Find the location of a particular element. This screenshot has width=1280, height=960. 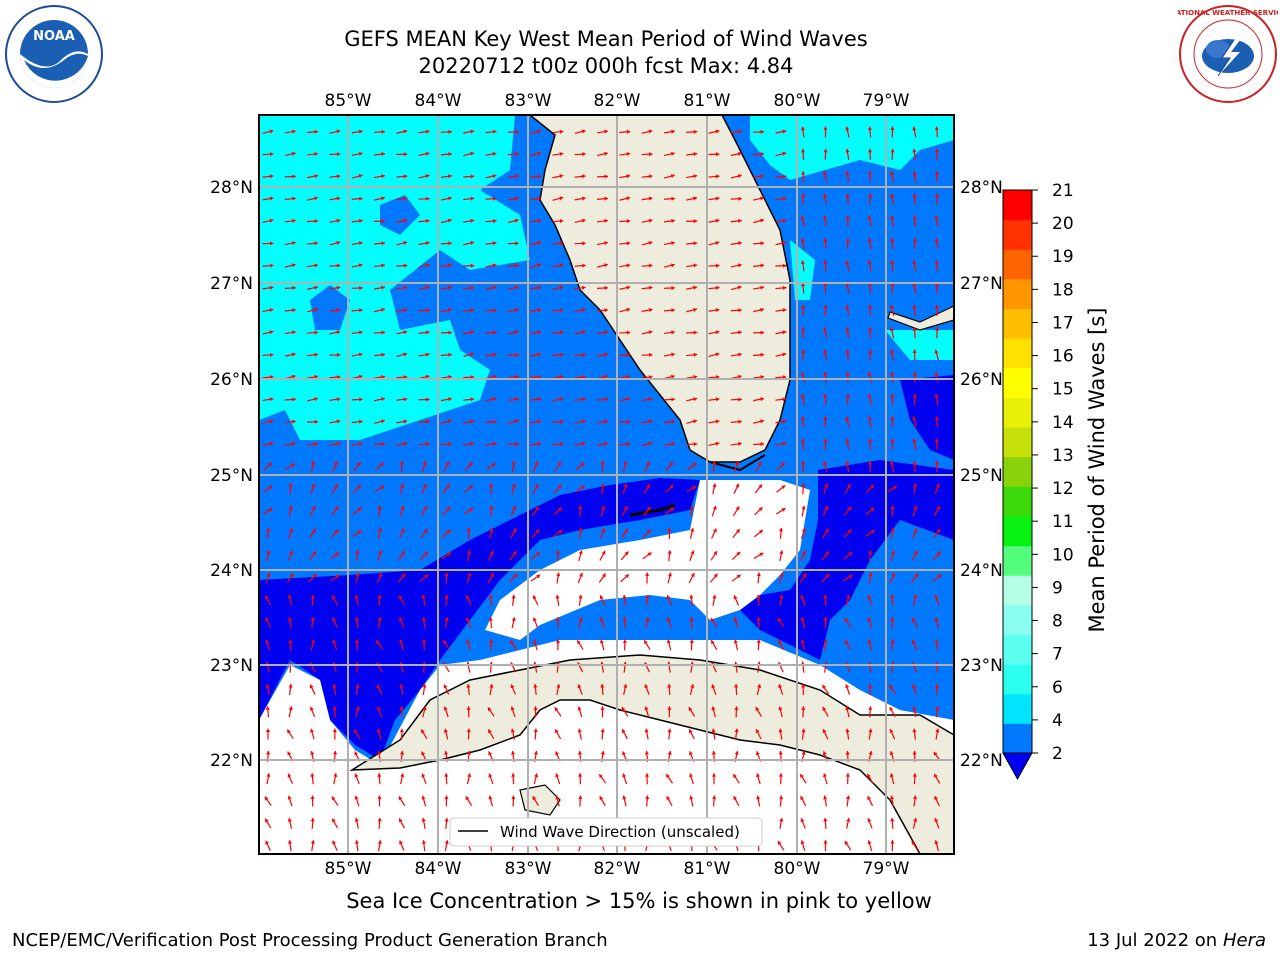

lon-label-top: 81°W is located at coordinates (707, 101).